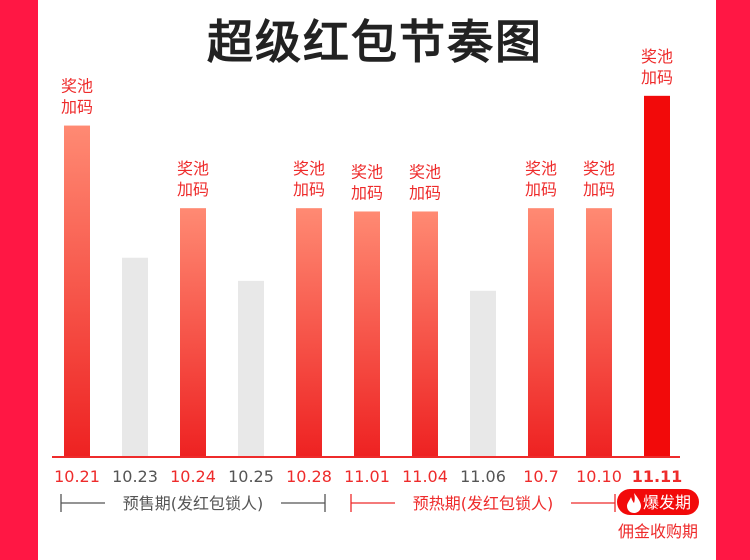 Image resolution: width=750 pixels, height=560 pixels. I want to click on x-tick-11.01: 11.01, so click(367, 476).